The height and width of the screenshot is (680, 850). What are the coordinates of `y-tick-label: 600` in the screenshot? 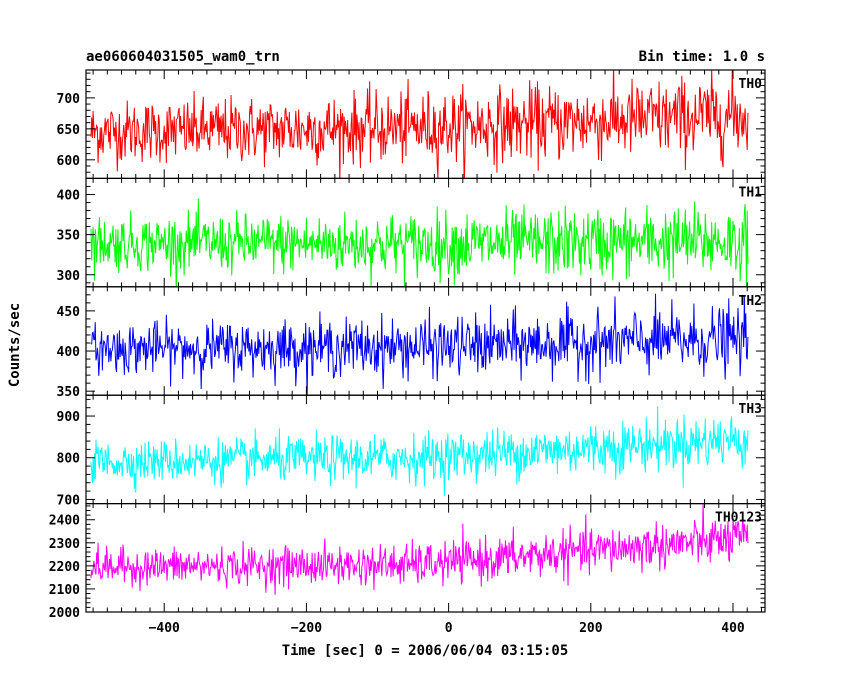 It's located at (69, 161).